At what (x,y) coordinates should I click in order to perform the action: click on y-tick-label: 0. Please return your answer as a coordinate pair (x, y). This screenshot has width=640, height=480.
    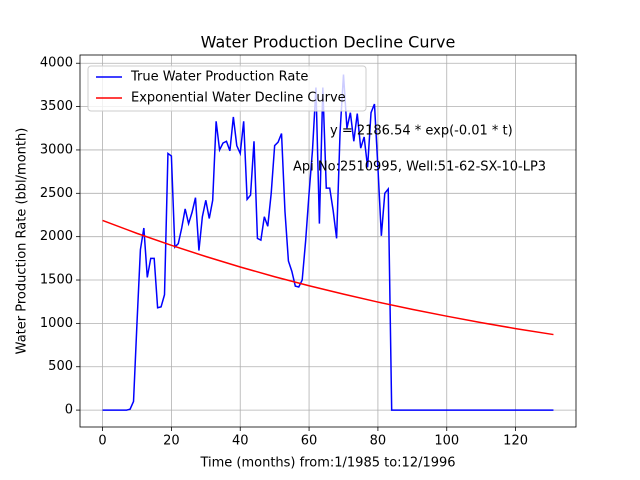
    Looking at the image, I should click on (69, 410).